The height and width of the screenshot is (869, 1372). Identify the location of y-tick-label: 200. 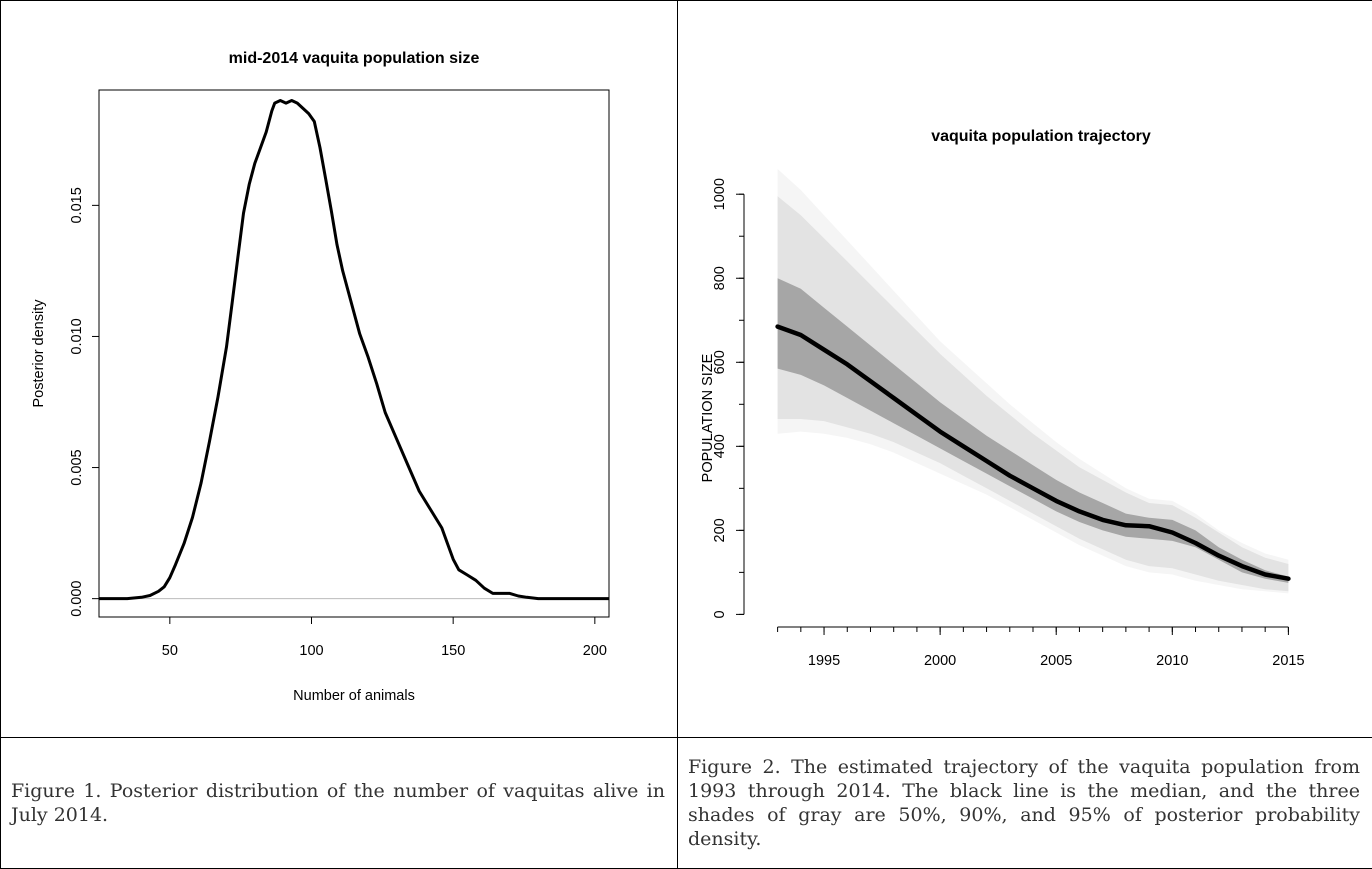
(720, 530).